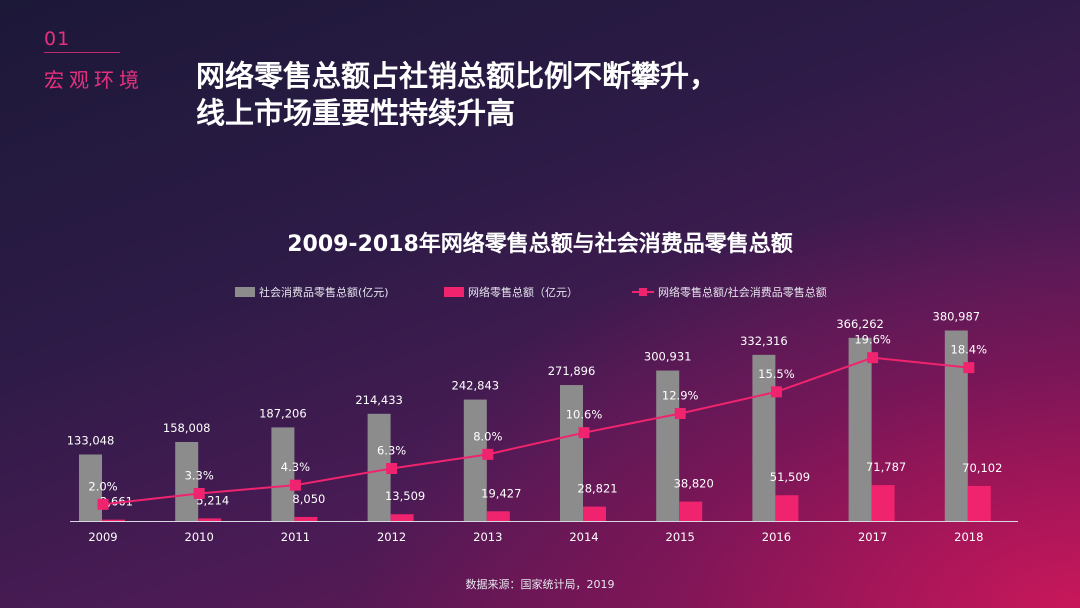  Describe the element at coordinates (295, 537) in the screenshot. I see `x-tick-label: 2011` at that location.